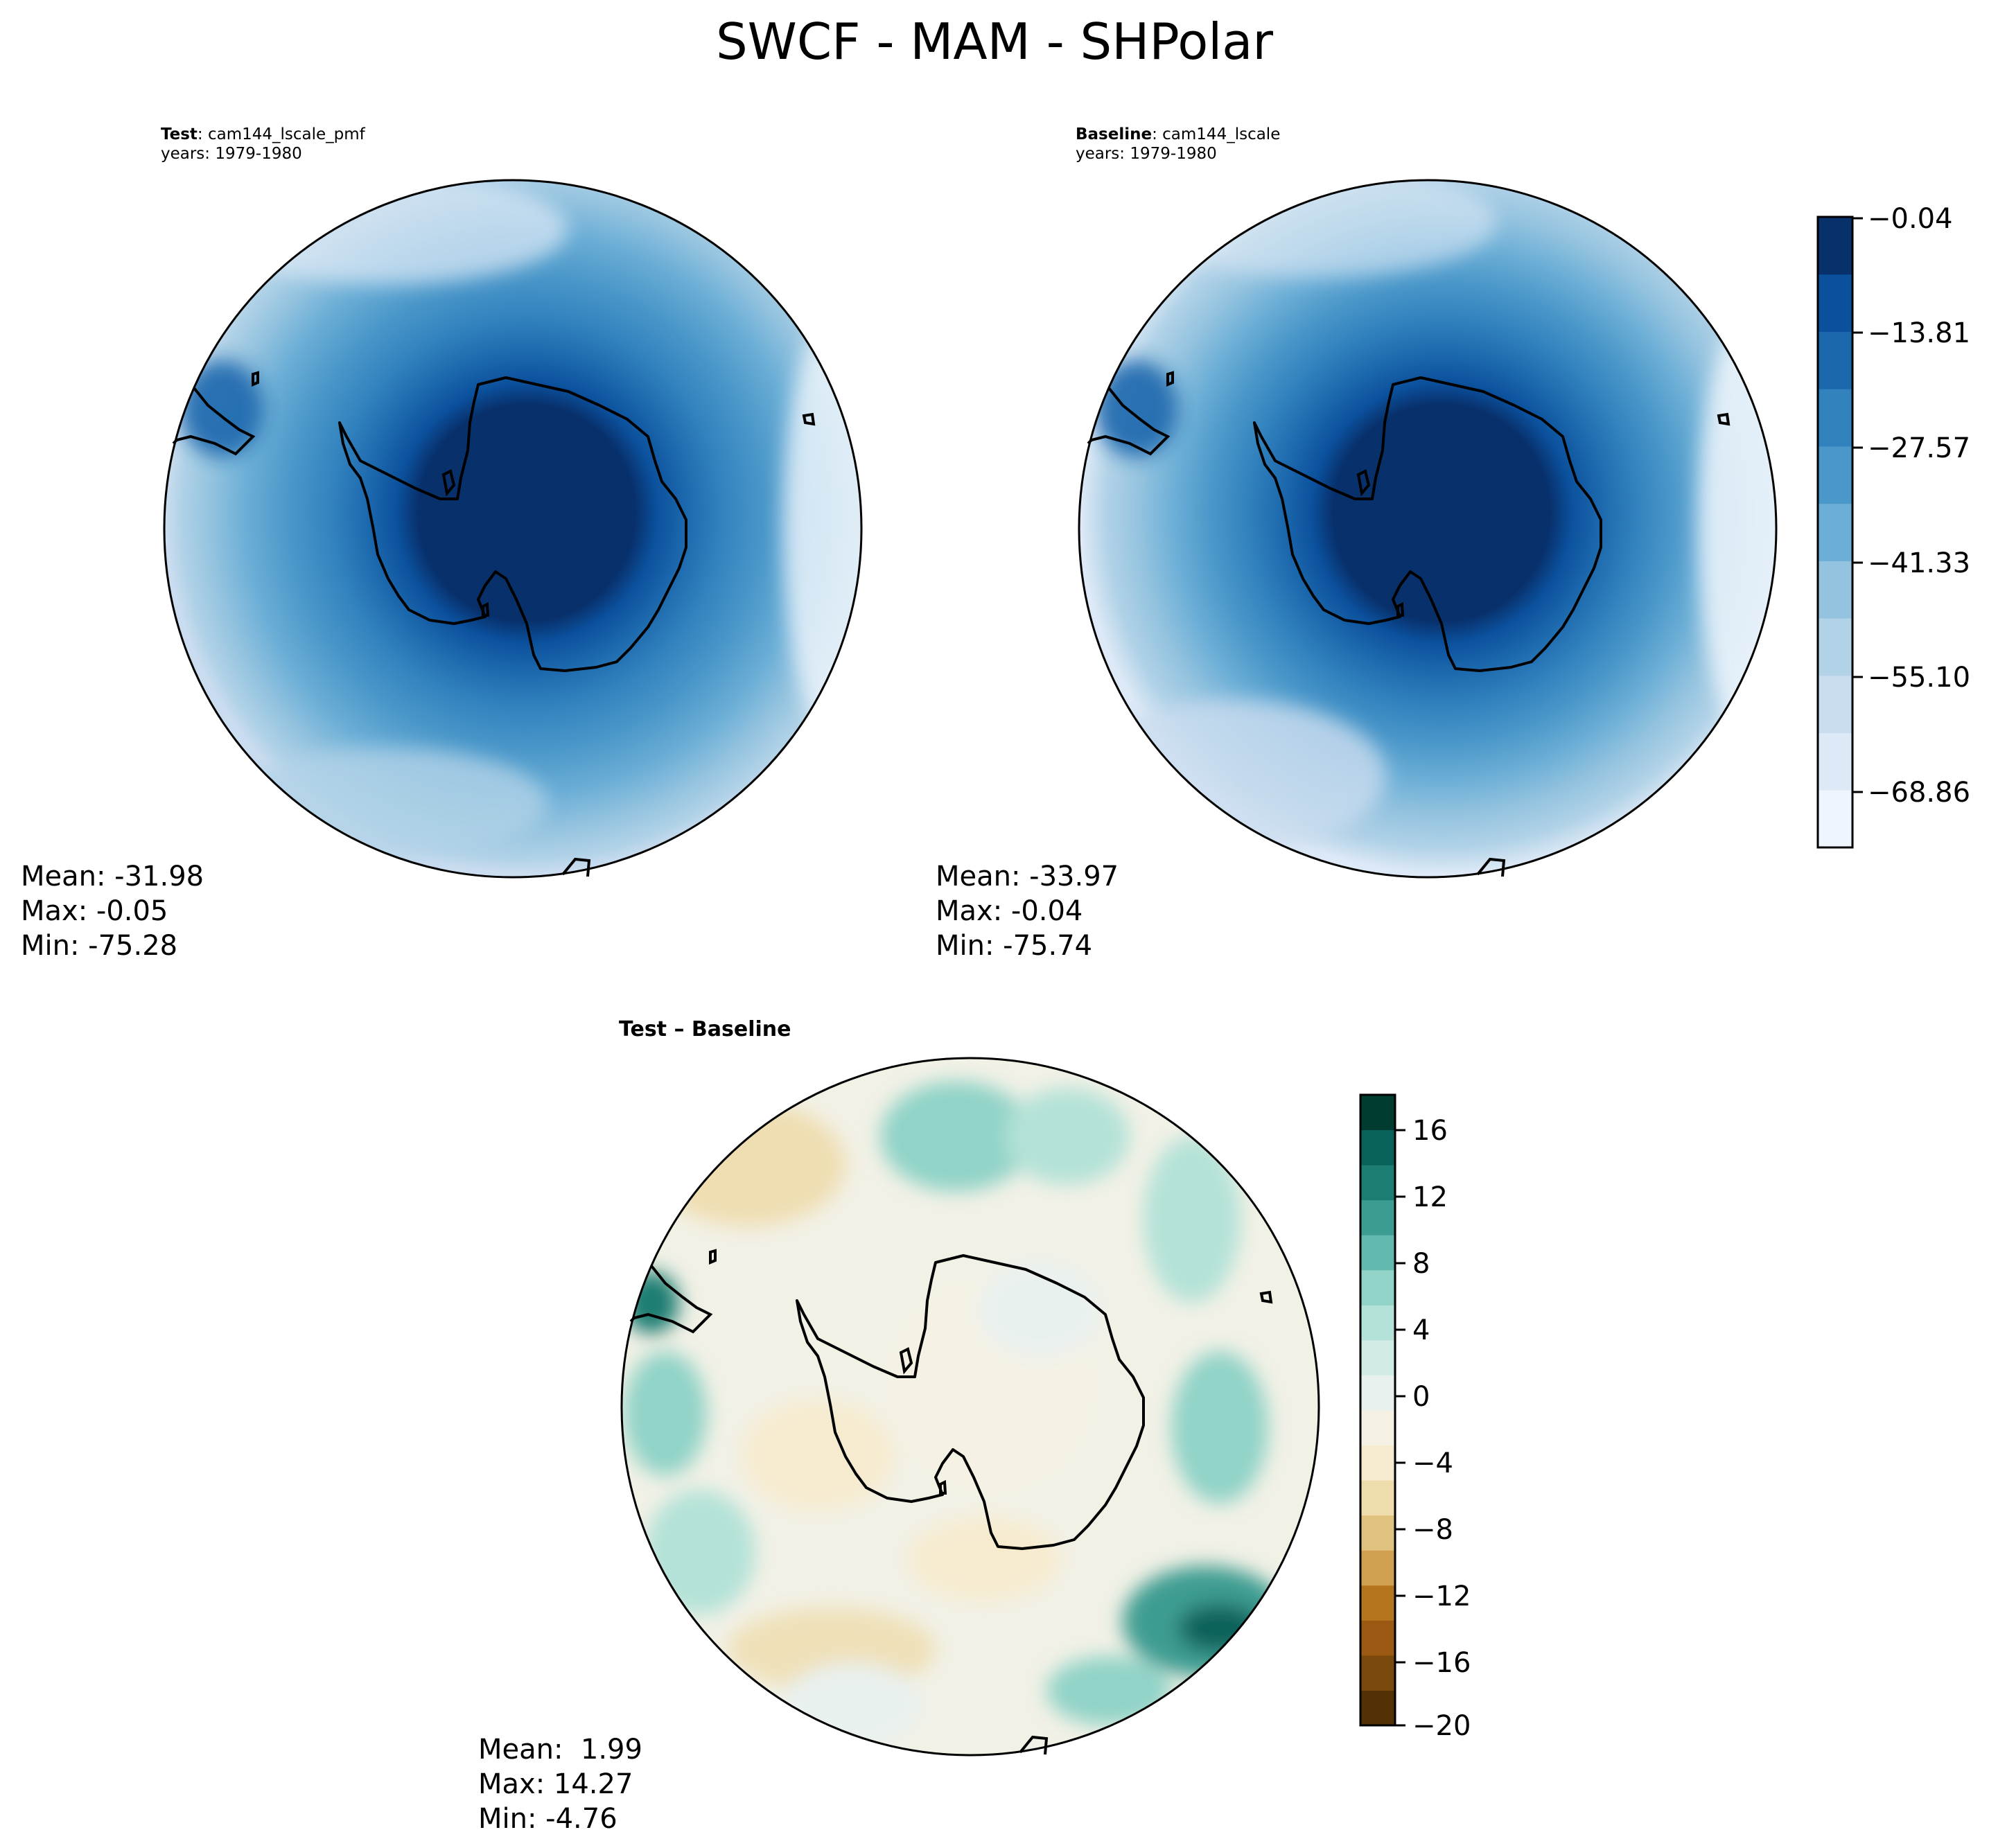 This screenshot has height=1848, width=1989. I want to click on diff-colorbar-tick: 8, so click(1421, 1264).